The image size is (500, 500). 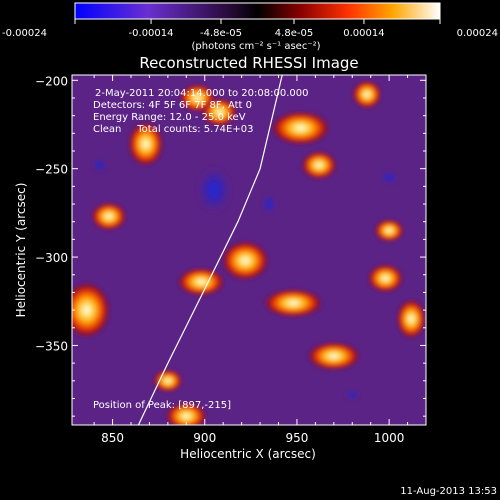 What do you see at coordinates (151, 33) in the screenshot?
I see `colorbar-tick-label-1: -0.00014` at bounding box center [151, 33].